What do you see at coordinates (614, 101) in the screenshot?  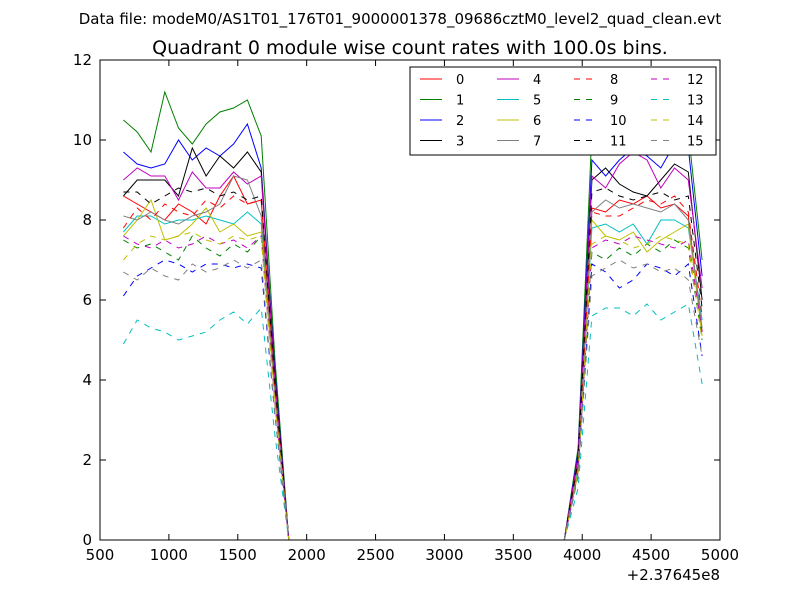 I see `legend-label: 9` at bounding box center [614, 101].